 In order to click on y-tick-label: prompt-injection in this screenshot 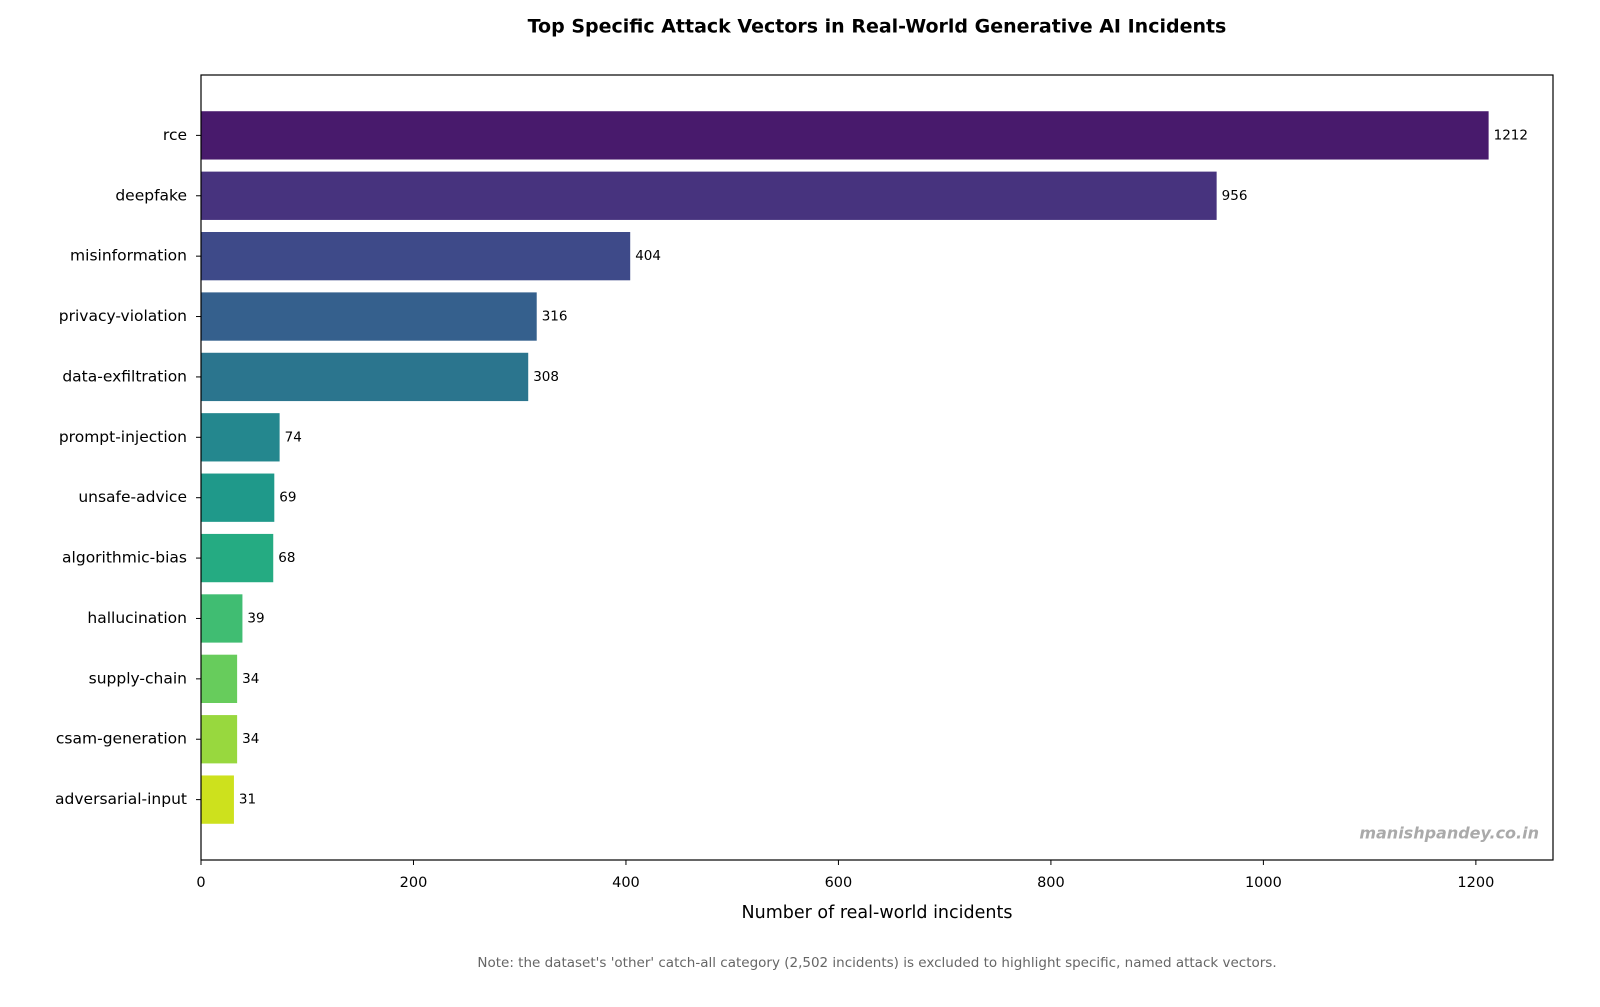, I will do `click(123, 437)`.